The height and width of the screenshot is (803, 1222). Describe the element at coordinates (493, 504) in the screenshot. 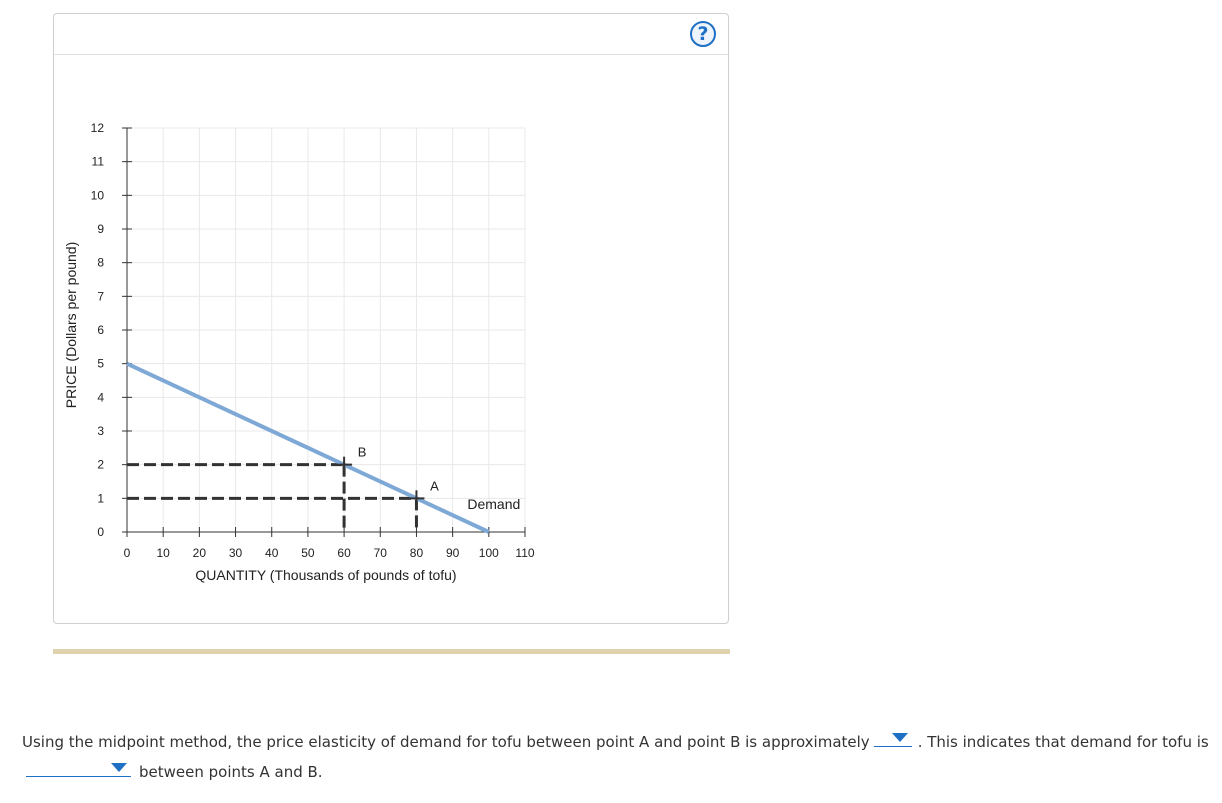

I see `demand-curve-label: Demand` at that location.